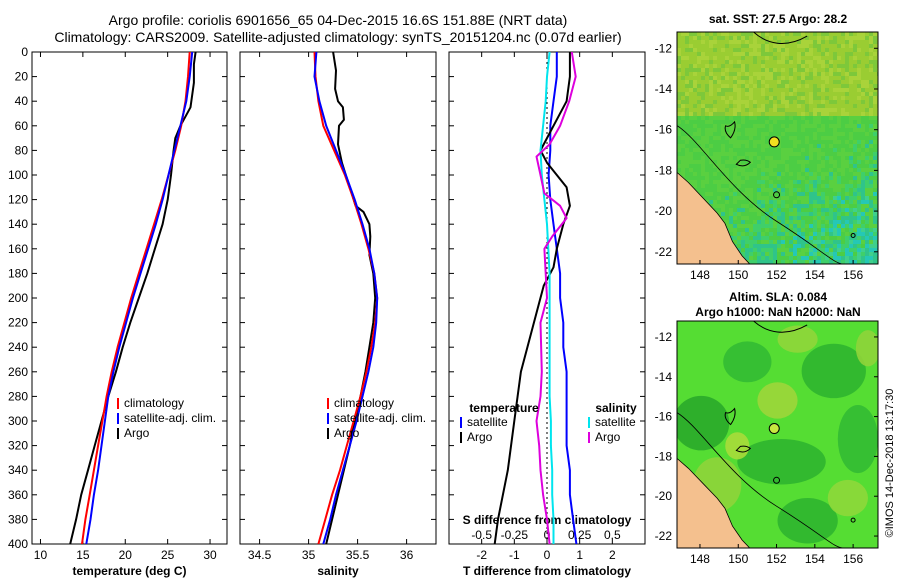 Image resolution: width=900 pixels, height=580 pixels. I want to click on island-contour, so click(780, 327).